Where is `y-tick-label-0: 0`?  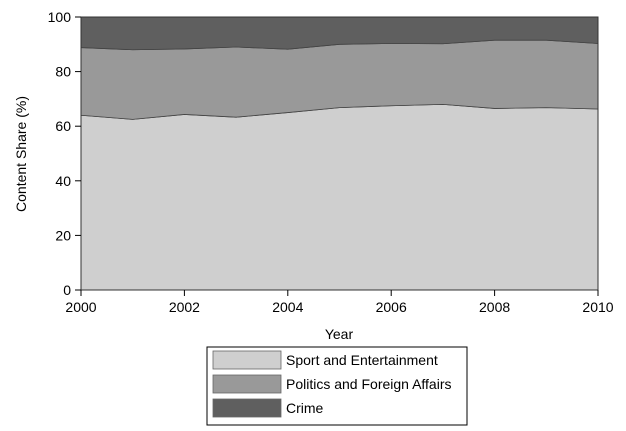
y-tick-label-0: 0 is located at coordinates (67, 290).